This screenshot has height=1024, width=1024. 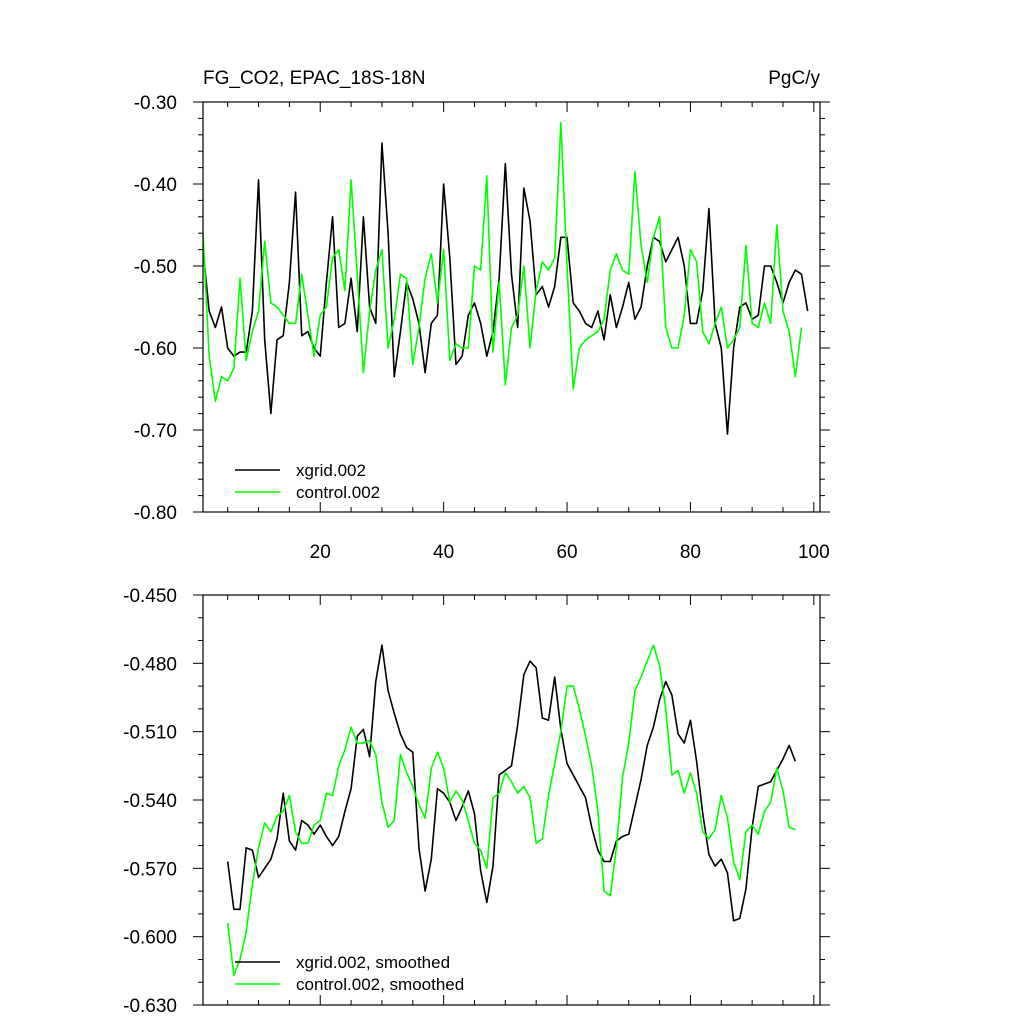 I want to click on chart-title: FG_CO2, EPAC_18S-18N, so click(x=314, y=78).